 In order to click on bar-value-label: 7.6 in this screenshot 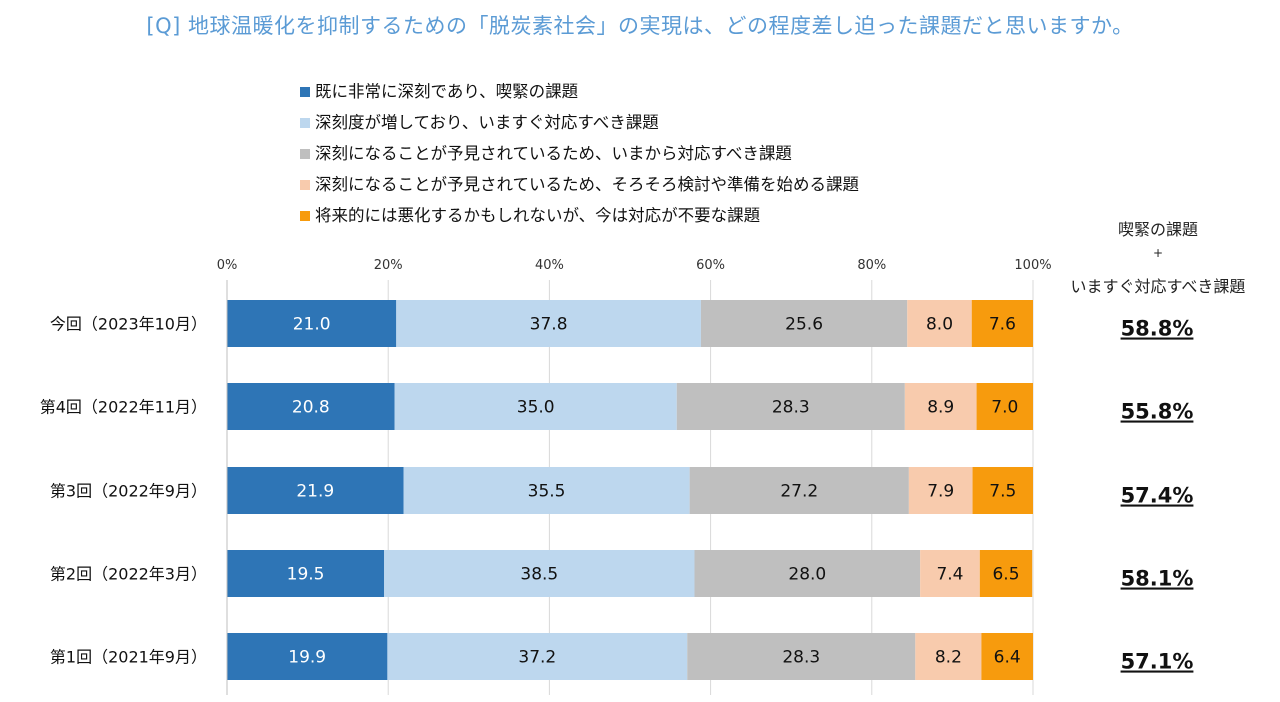, I will do `click(1002, 325)`.